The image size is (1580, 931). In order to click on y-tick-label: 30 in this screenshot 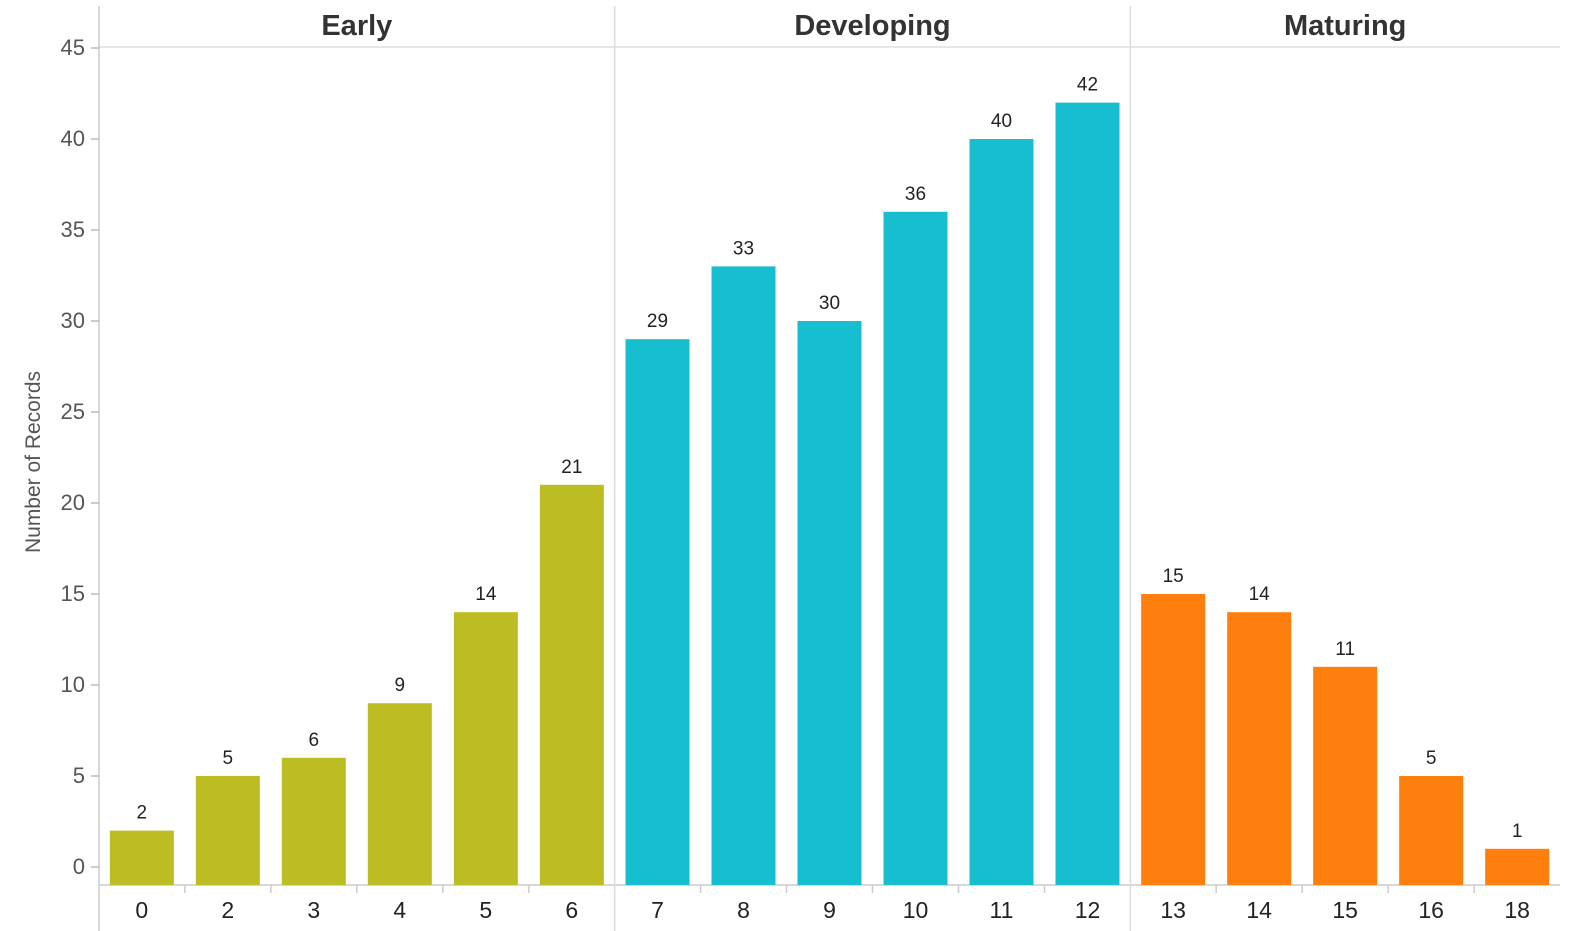, I will do `click(73, 320)`.